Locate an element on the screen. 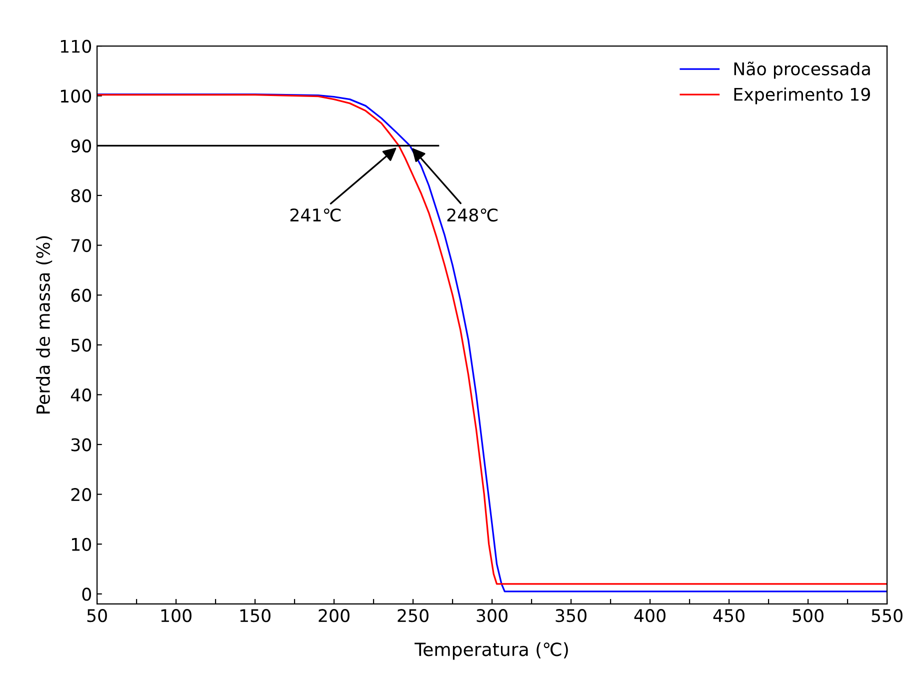  annotation: 248℃ is located at coordinates (472, 215).